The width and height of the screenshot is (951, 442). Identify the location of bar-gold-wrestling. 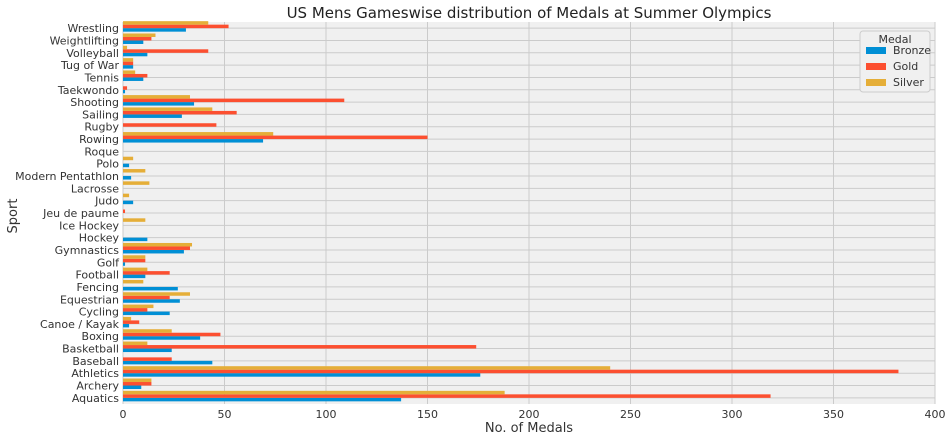
(176, 26).